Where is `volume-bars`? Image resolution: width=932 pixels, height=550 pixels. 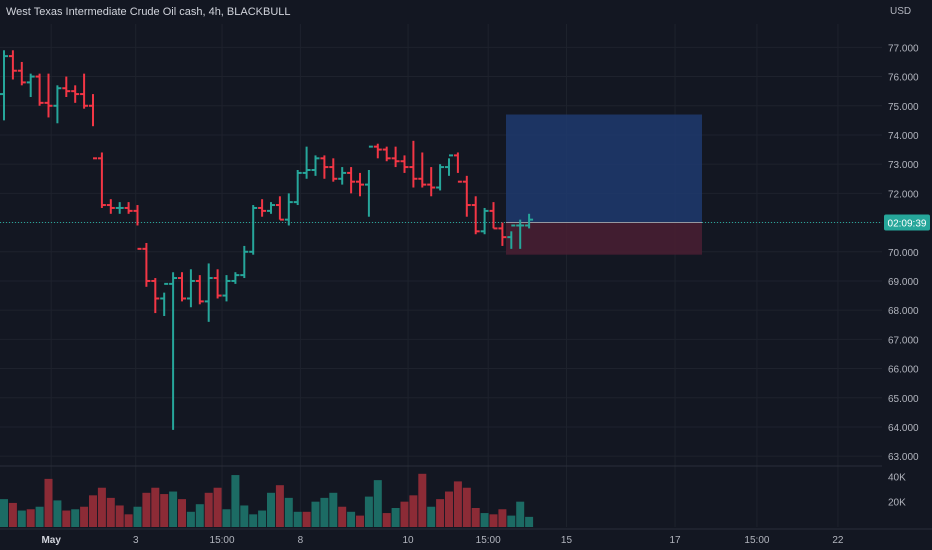 volume-bars is located at coordinates (267, 500).